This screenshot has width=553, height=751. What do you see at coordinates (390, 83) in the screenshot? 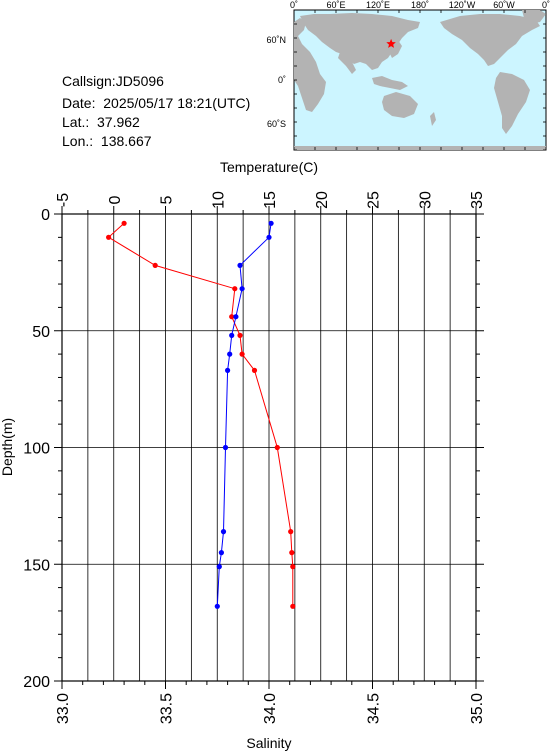
I see `landmass-maritime-asia` at bounding box center [390, 83].